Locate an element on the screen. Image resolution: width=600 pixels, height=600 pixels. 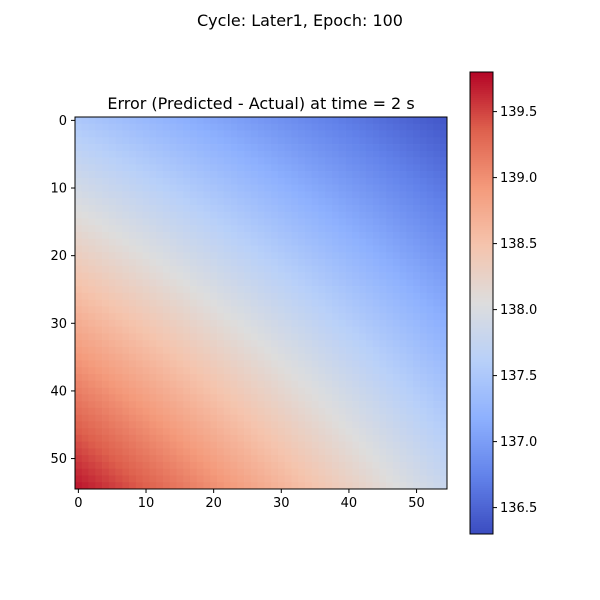
colorbar-tick-label: 139.5 is located at coordinates (518, 112).